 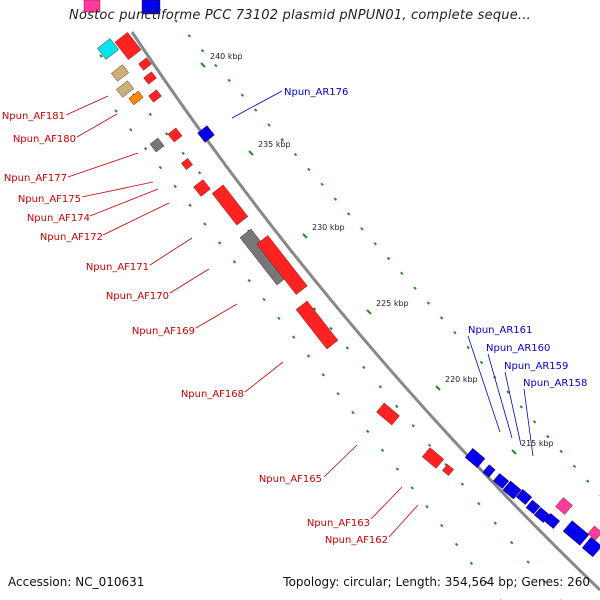 What do you see at coordinates (137, 296) in the screenshot?
I see `feature-label-forward: Npun_AF170` at bounding box center [137, 296].